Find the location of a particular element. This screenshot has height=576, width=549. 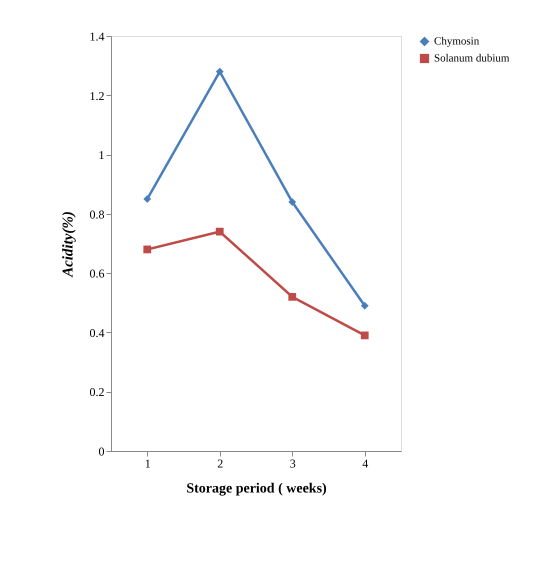

x-tick-label: 2 is located at coordinates (220, 463).